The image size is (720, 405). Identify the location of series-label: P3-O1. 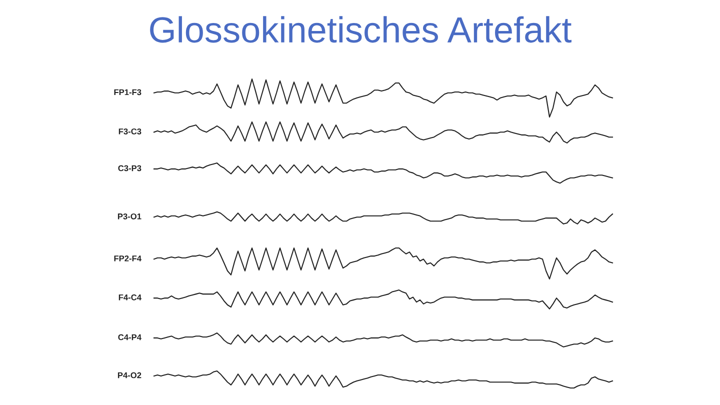
(130, 216).